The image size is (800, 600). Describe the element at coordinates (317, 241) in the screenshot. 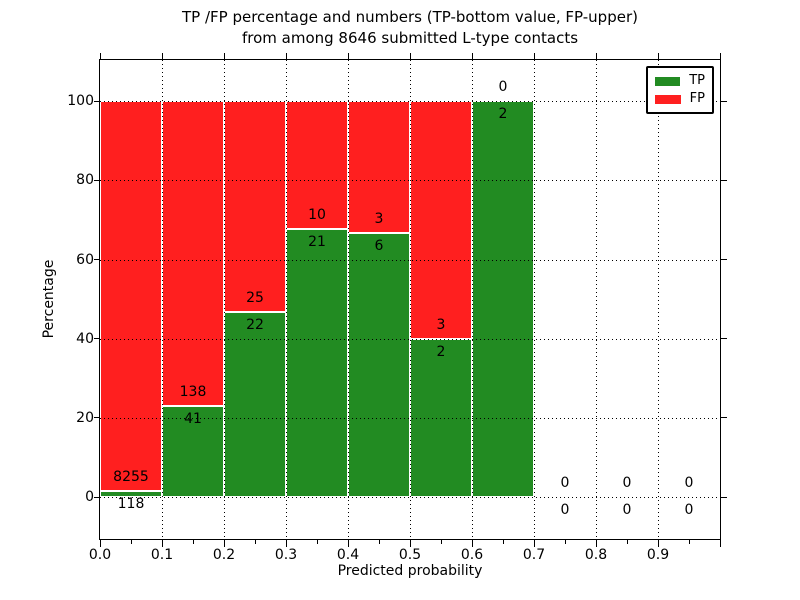

I see `bar-tp-count-label: 21` at that location.